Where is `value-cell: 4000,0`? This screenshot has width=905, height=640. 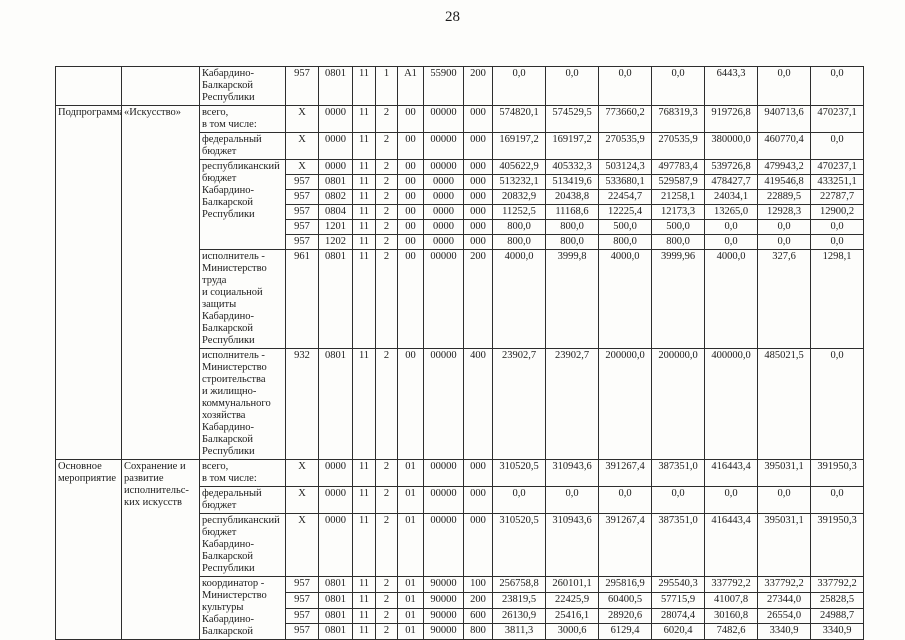 value-cell: 4000,0 is located at coordinates (519, 299).